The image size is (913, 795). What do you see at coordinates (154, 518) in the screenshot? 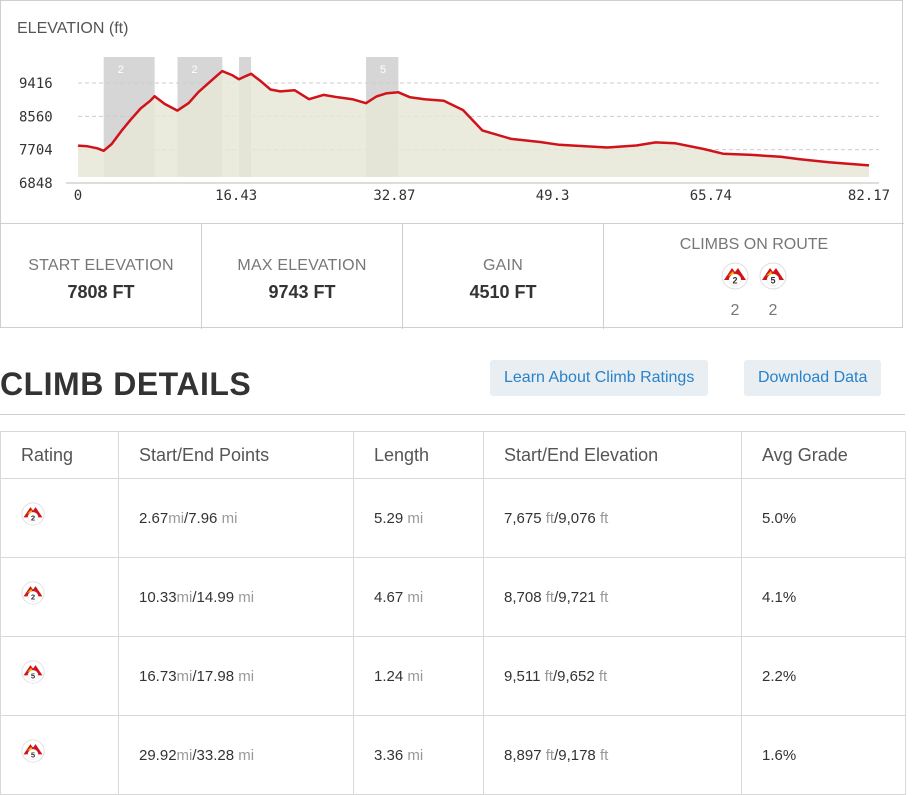
I see `start-point-value: 2.67` at bounding box center [154, 518].